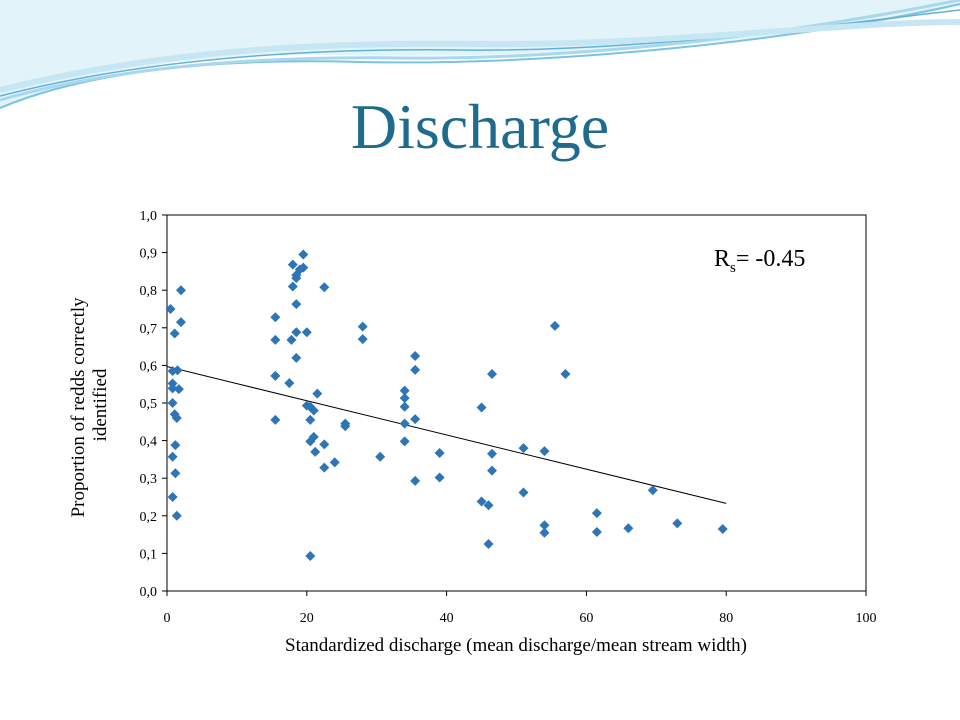 The image size is (960, 720). I want to click on y-axis-title-line-2: identified, so click(100, 404).